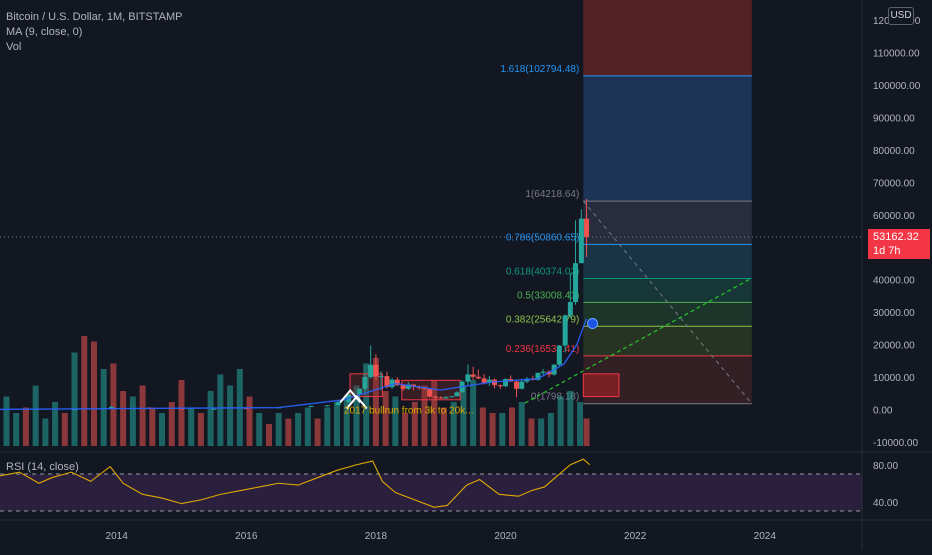 Image resolution: width=932 pixels, height=555 pixels. What do you see at coordinates (601, 385) in the screenshot?
I see `target-box` at bounding box center [601, 385].